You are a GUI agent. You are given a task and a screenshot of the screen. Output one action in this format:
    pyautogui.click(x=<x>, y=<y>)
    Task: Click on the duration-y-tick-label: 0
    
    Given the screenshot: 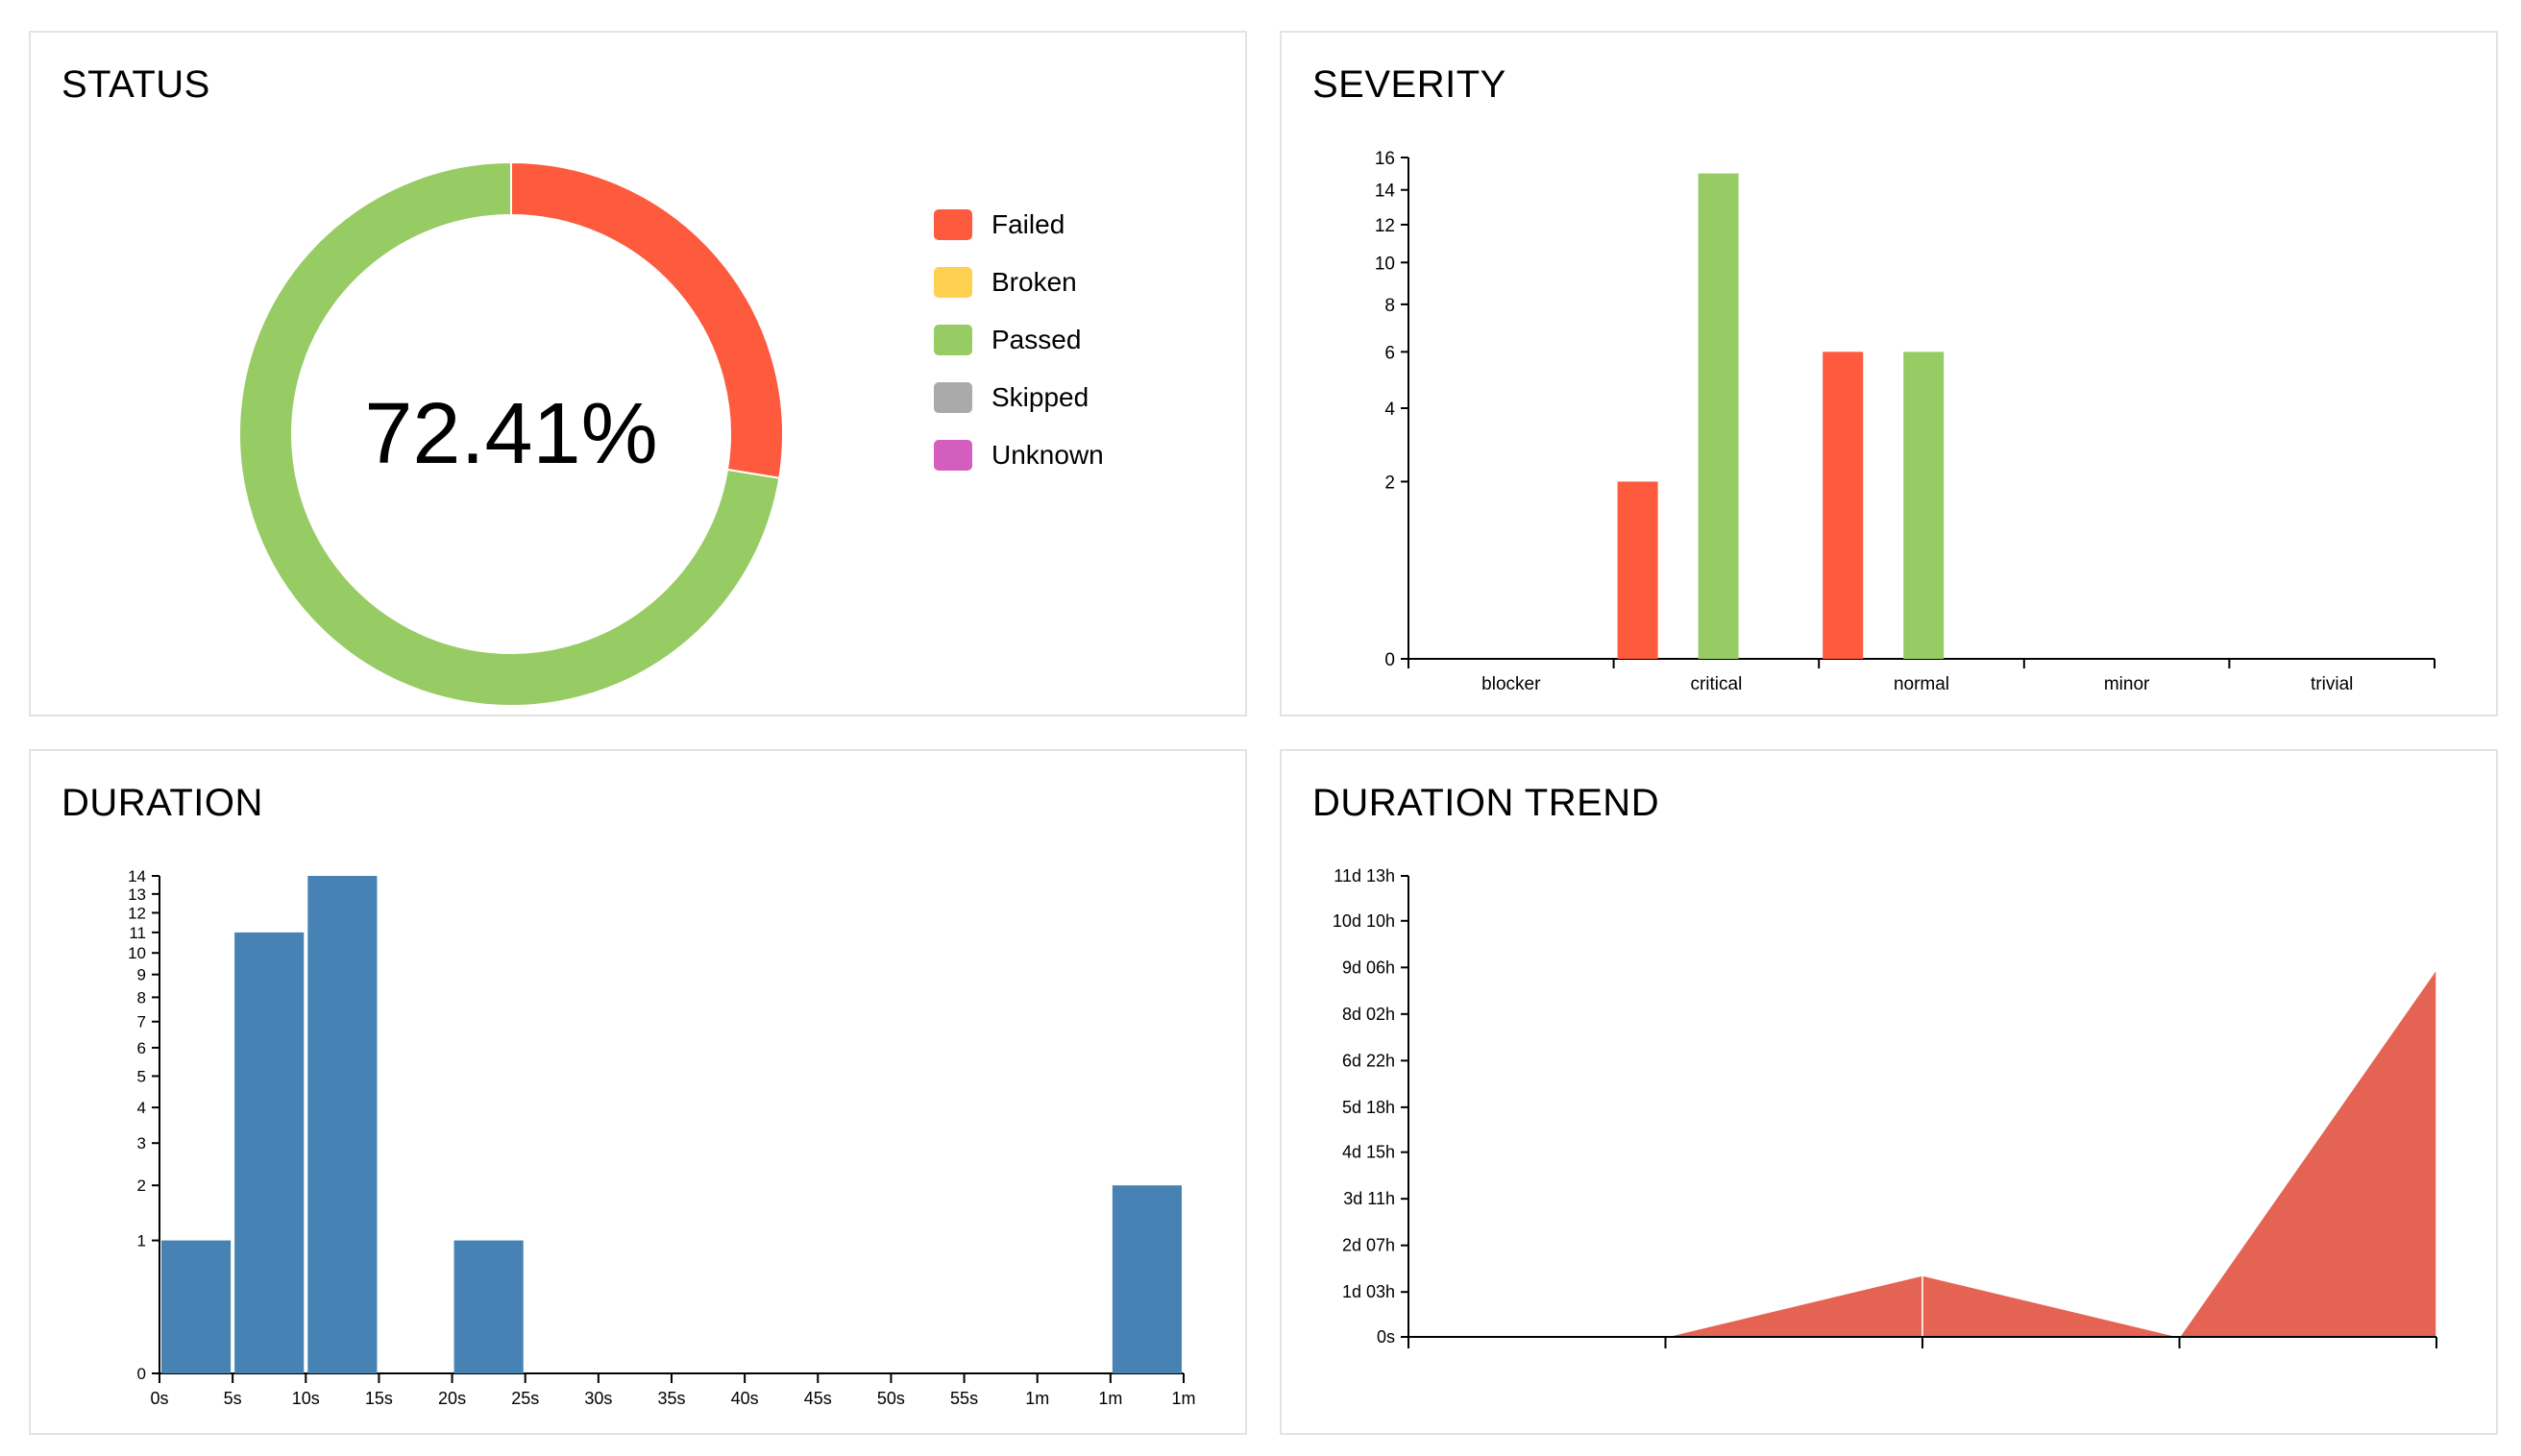 What is the action you would take?
    pyautogui.click(x=141, y=1374)
    